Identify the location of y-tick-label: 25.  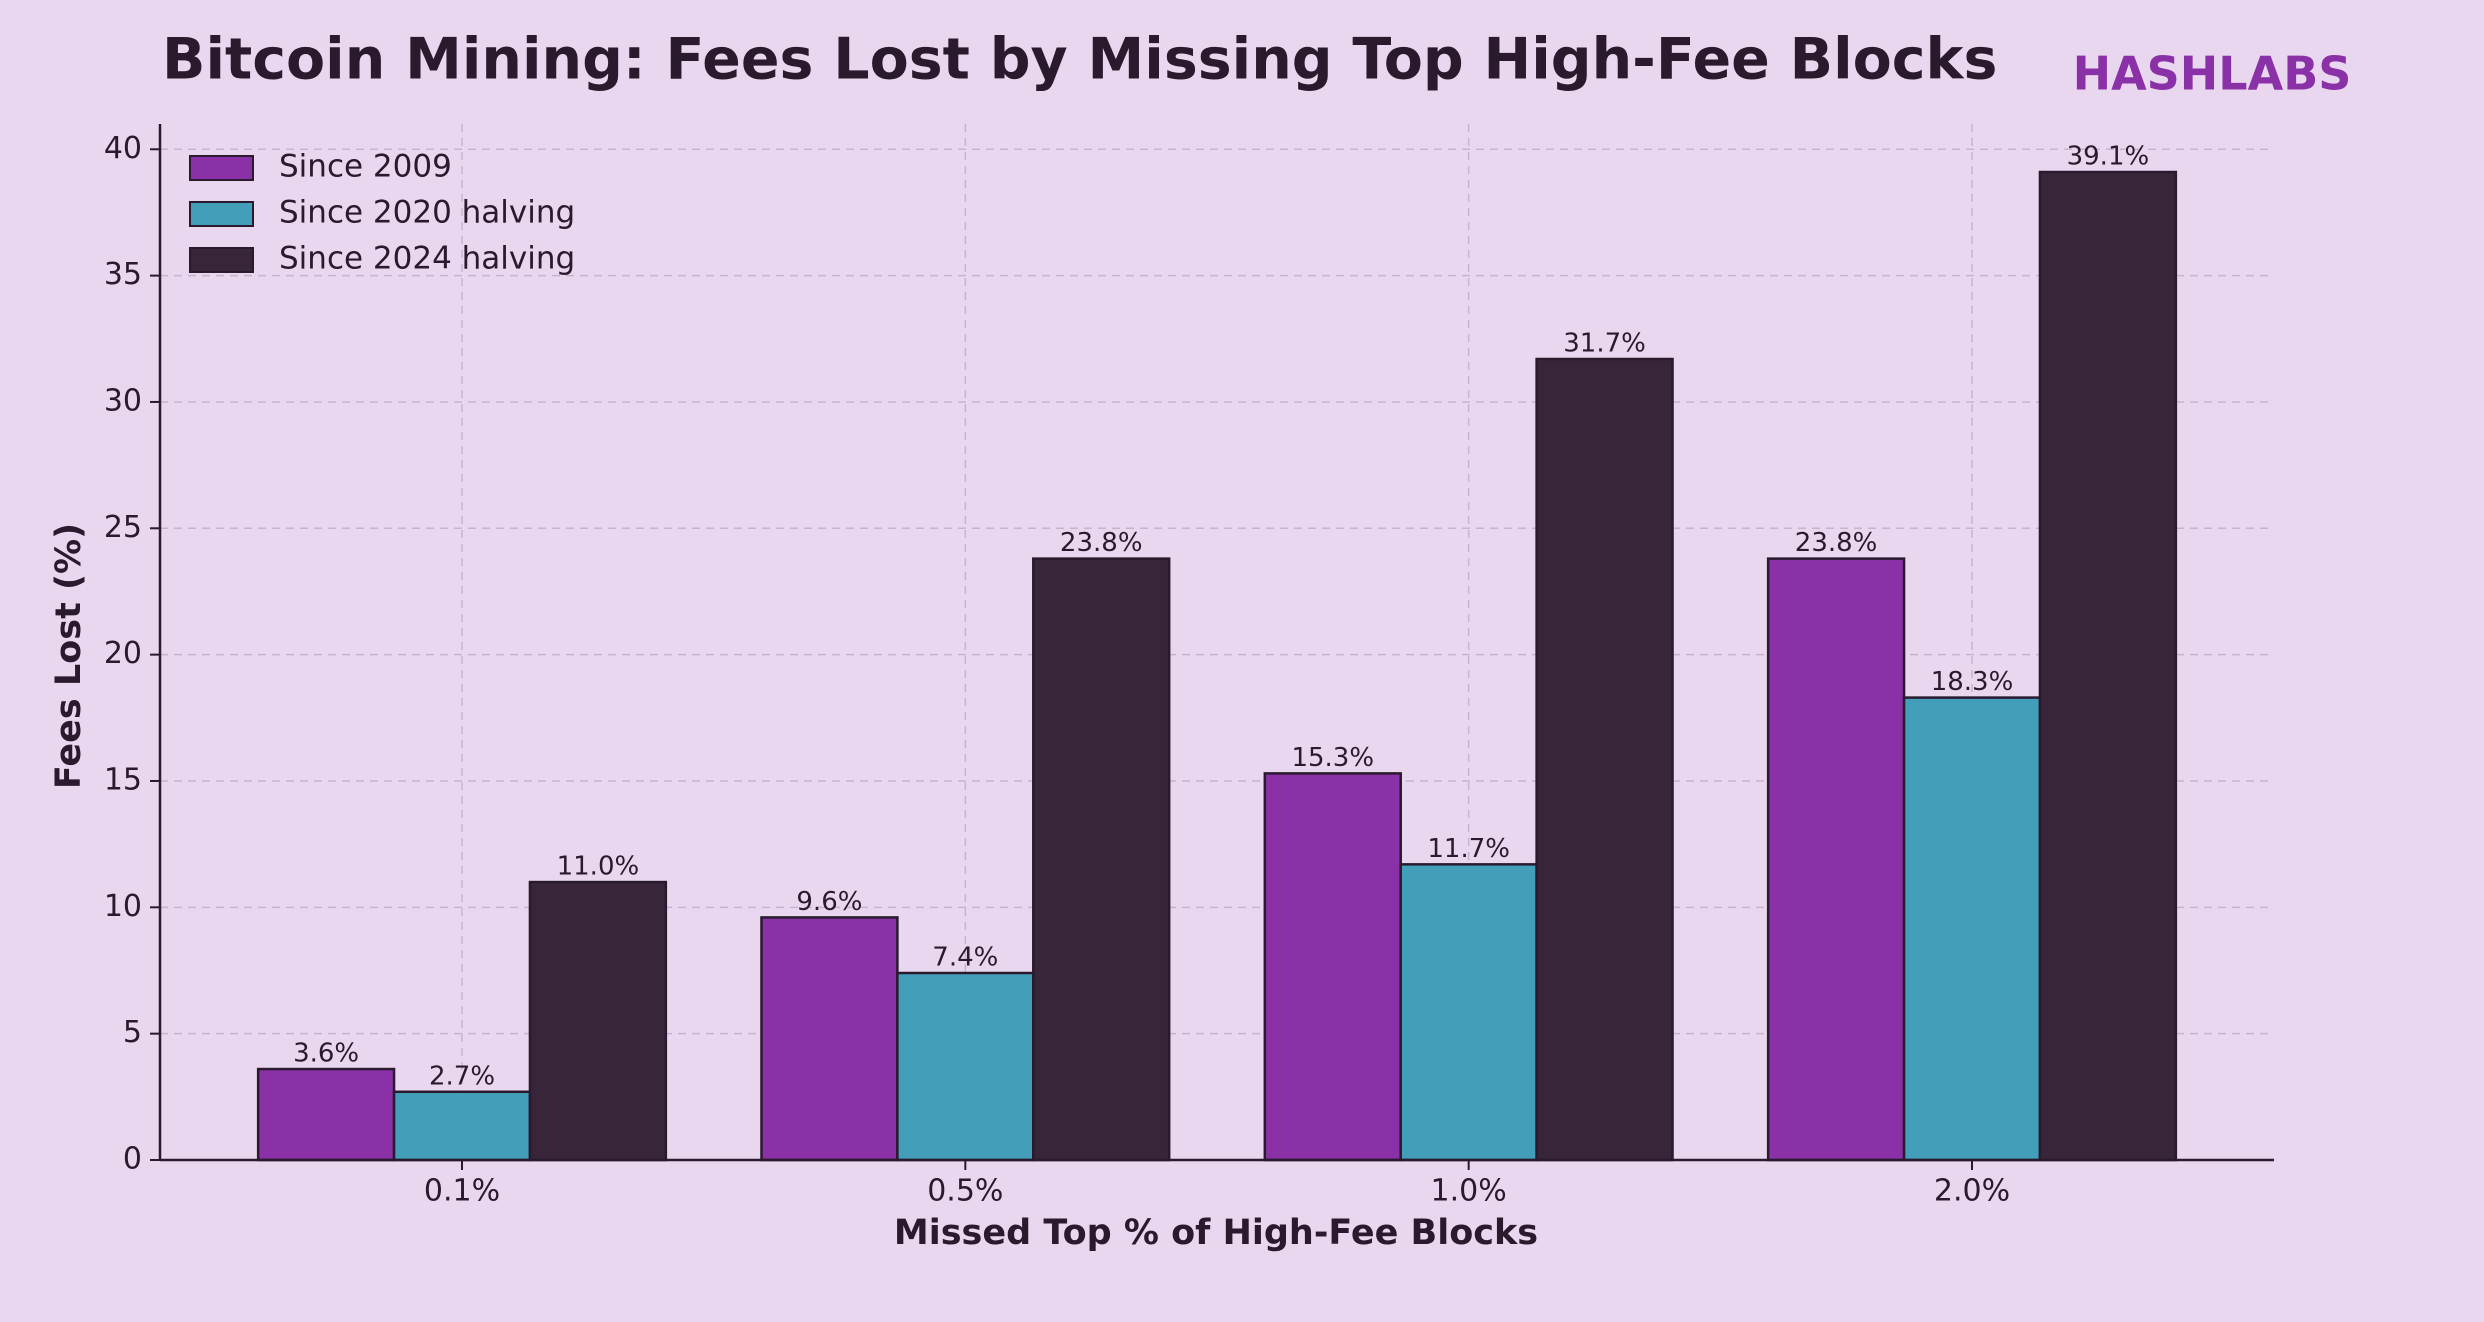
(123, 527).